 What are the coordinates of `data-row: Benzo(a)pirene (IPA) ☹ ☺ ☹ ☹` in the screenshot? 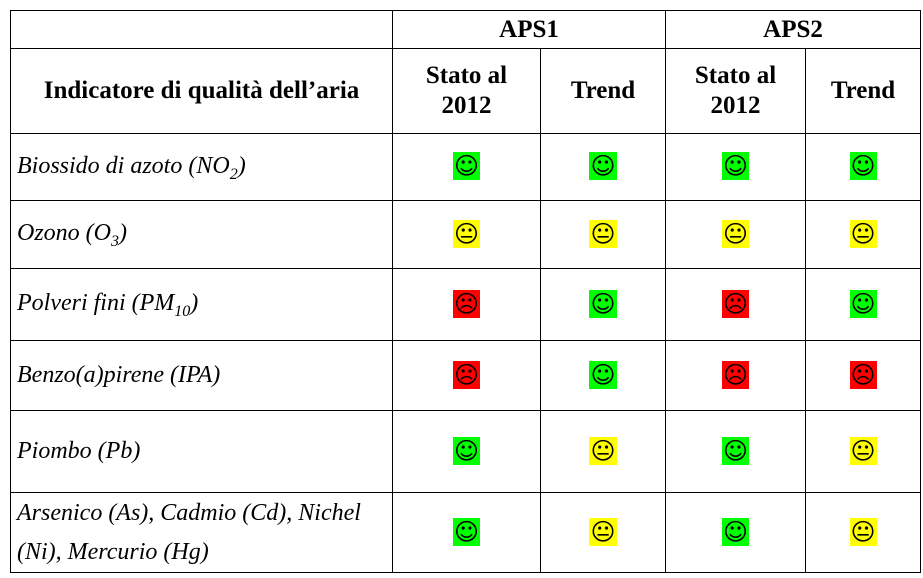 It's located at (466, 375).